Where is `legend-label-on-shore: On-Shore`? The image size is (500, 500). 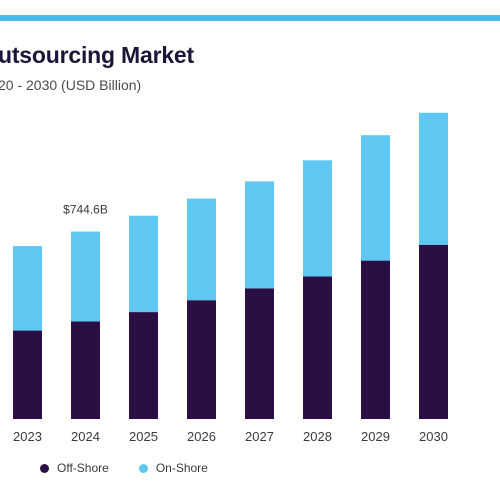
legend-label-on-shore: On-Shore is located at coordinates (181, 468).